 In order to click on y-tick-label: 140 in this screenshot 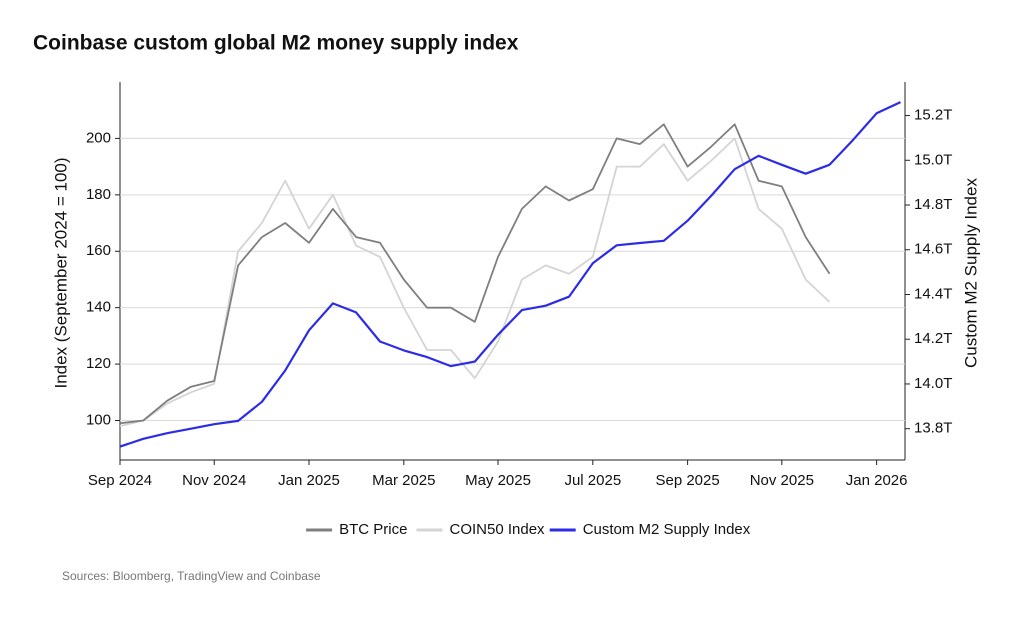, I will do `click(98, 307)`.